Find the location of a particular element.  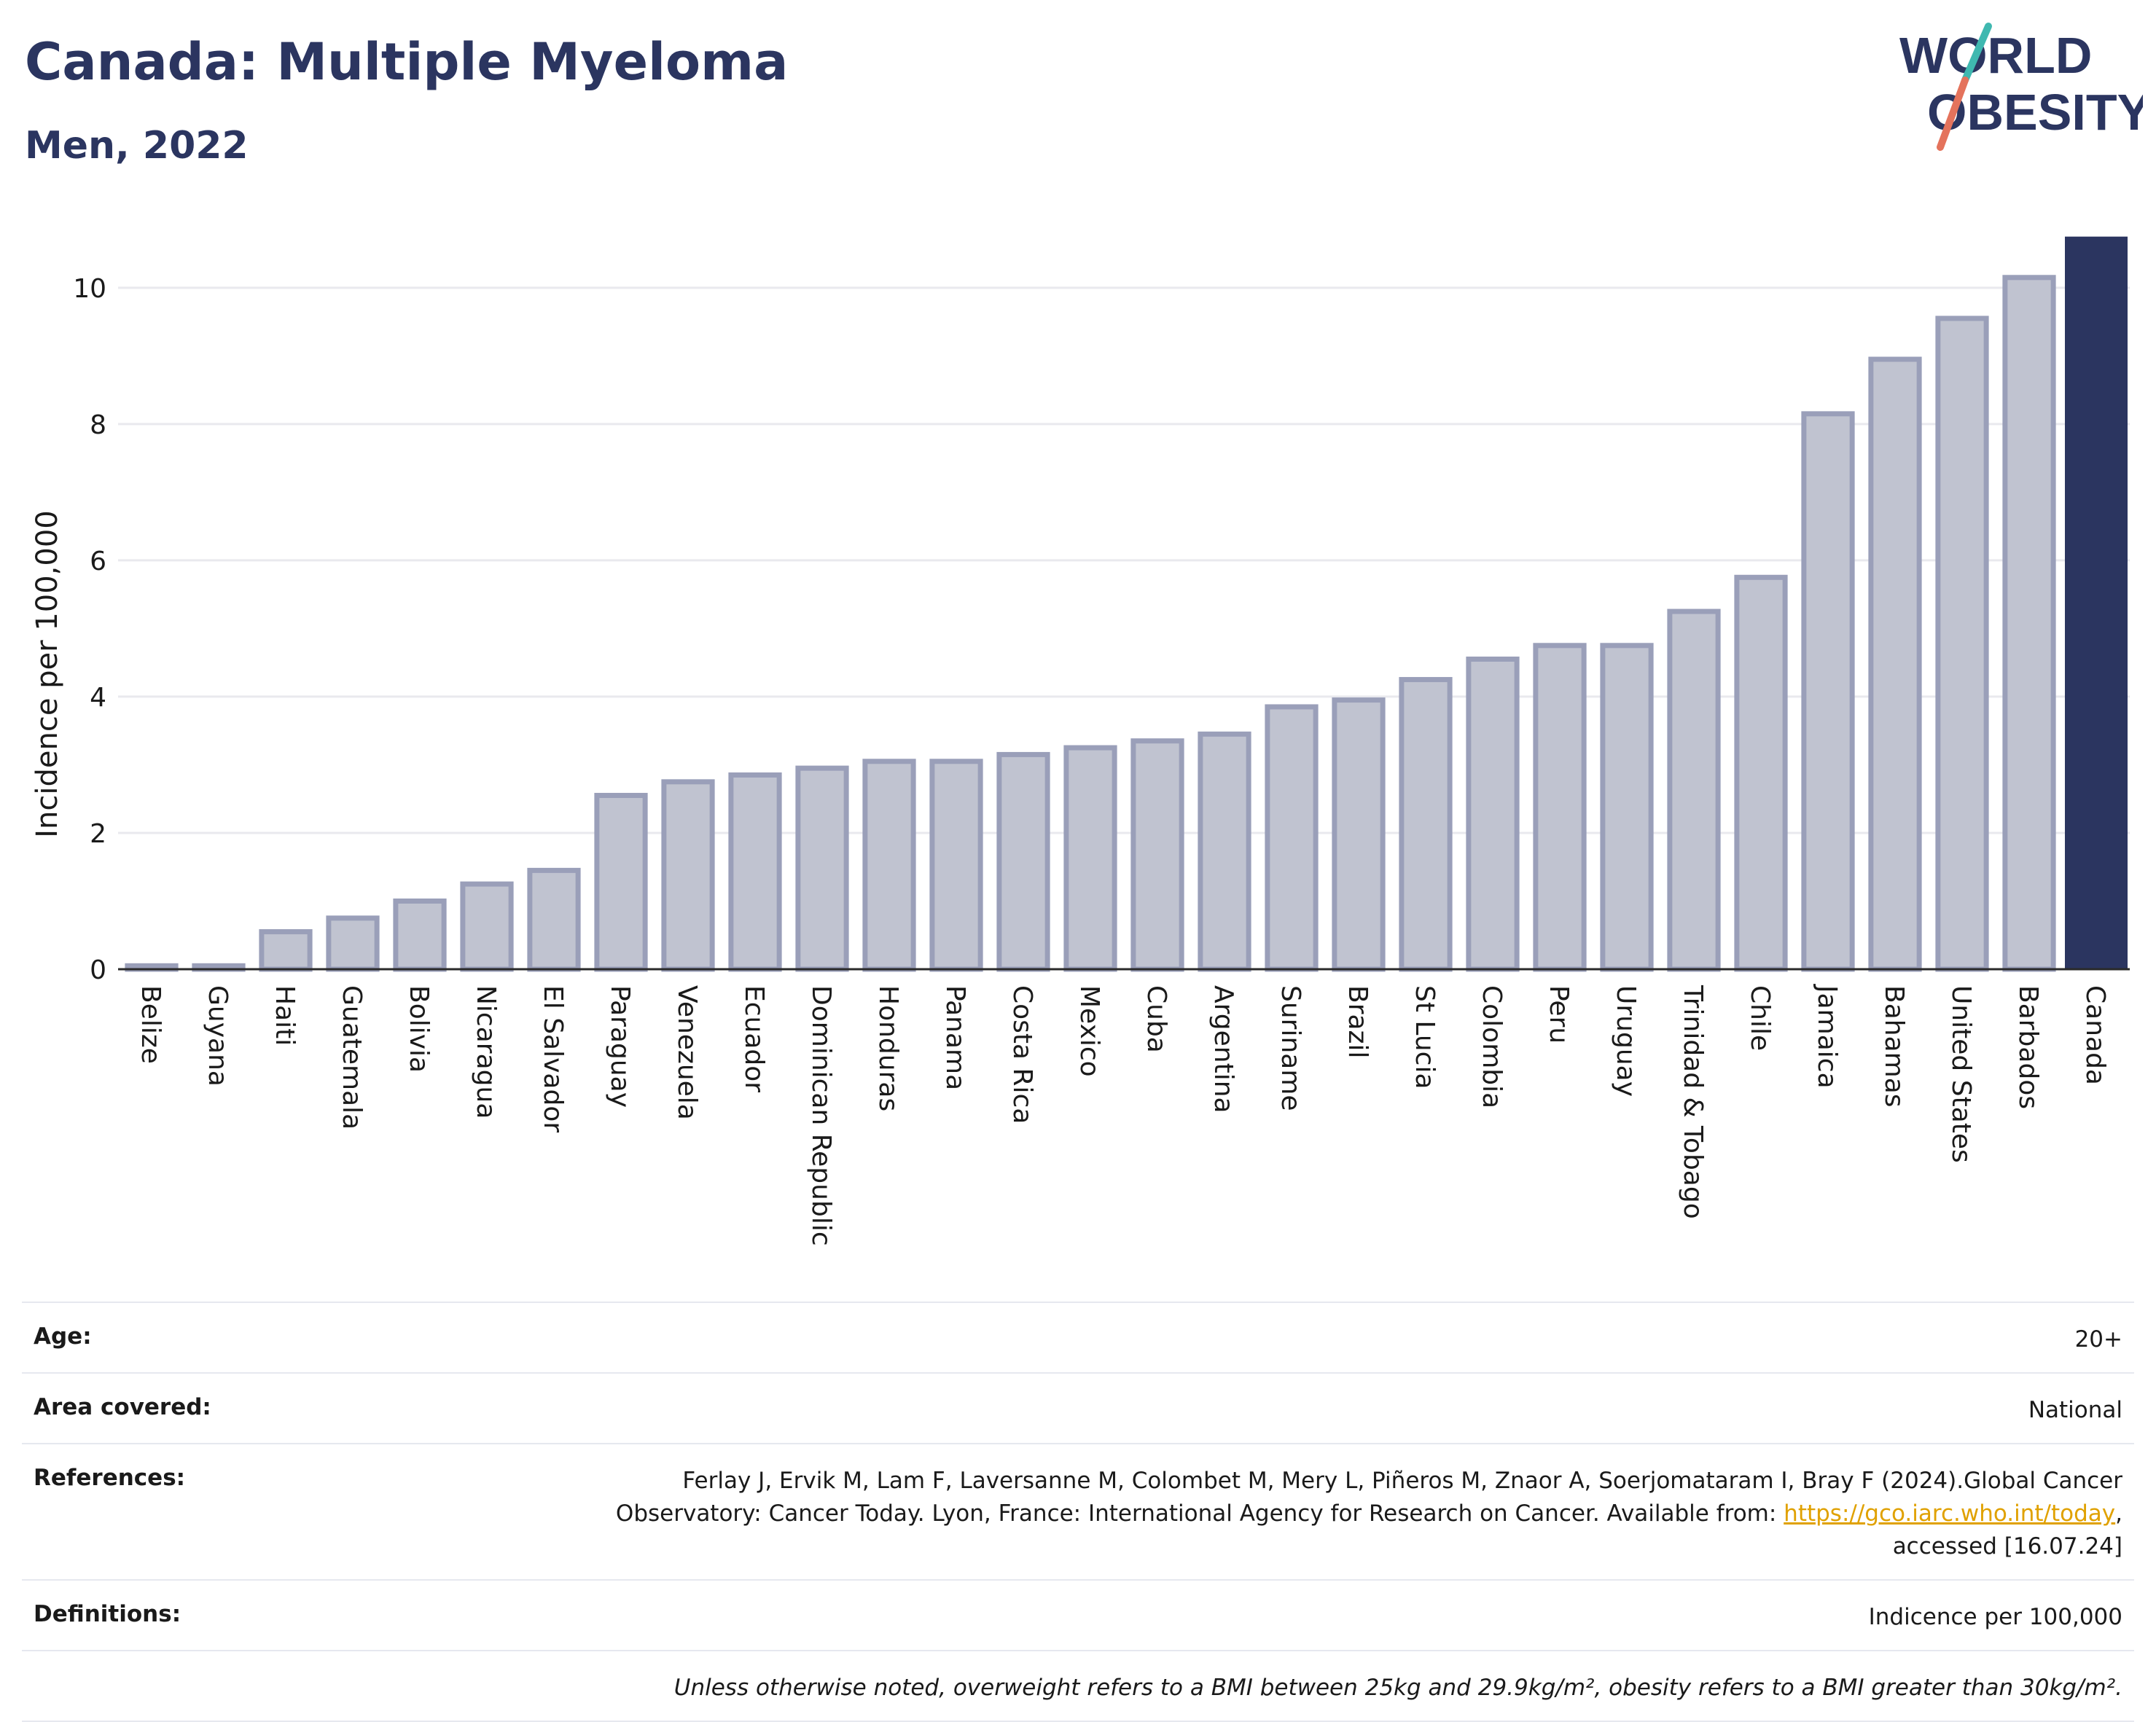

bar-paraguay is located at coordinates (621, 882).